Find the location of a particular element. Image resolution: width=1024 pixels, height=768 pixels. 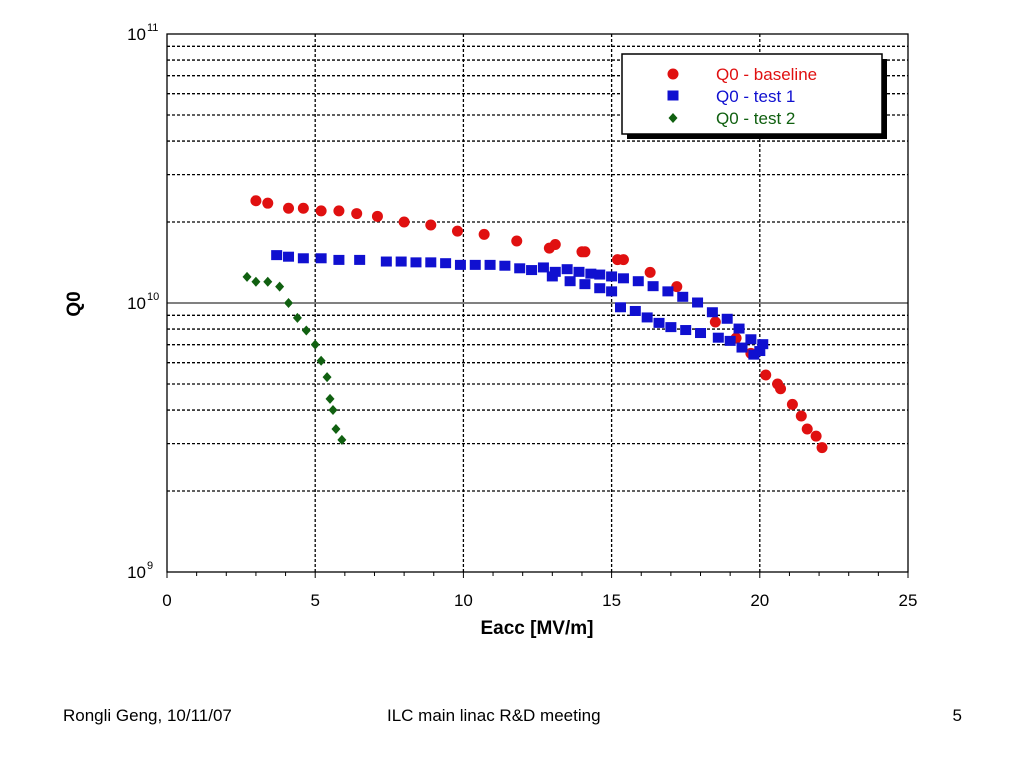

legend-label: Q0 - test 1 is located at coordinates (755, 96).